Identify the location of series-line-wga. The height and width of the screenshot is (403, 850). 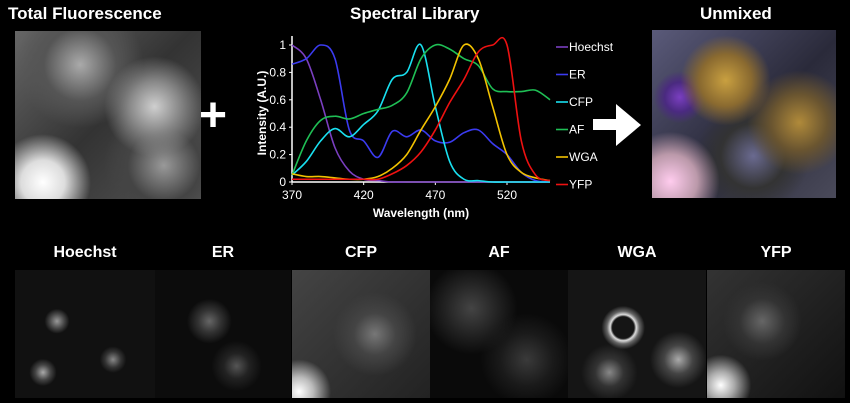
(421, 112).